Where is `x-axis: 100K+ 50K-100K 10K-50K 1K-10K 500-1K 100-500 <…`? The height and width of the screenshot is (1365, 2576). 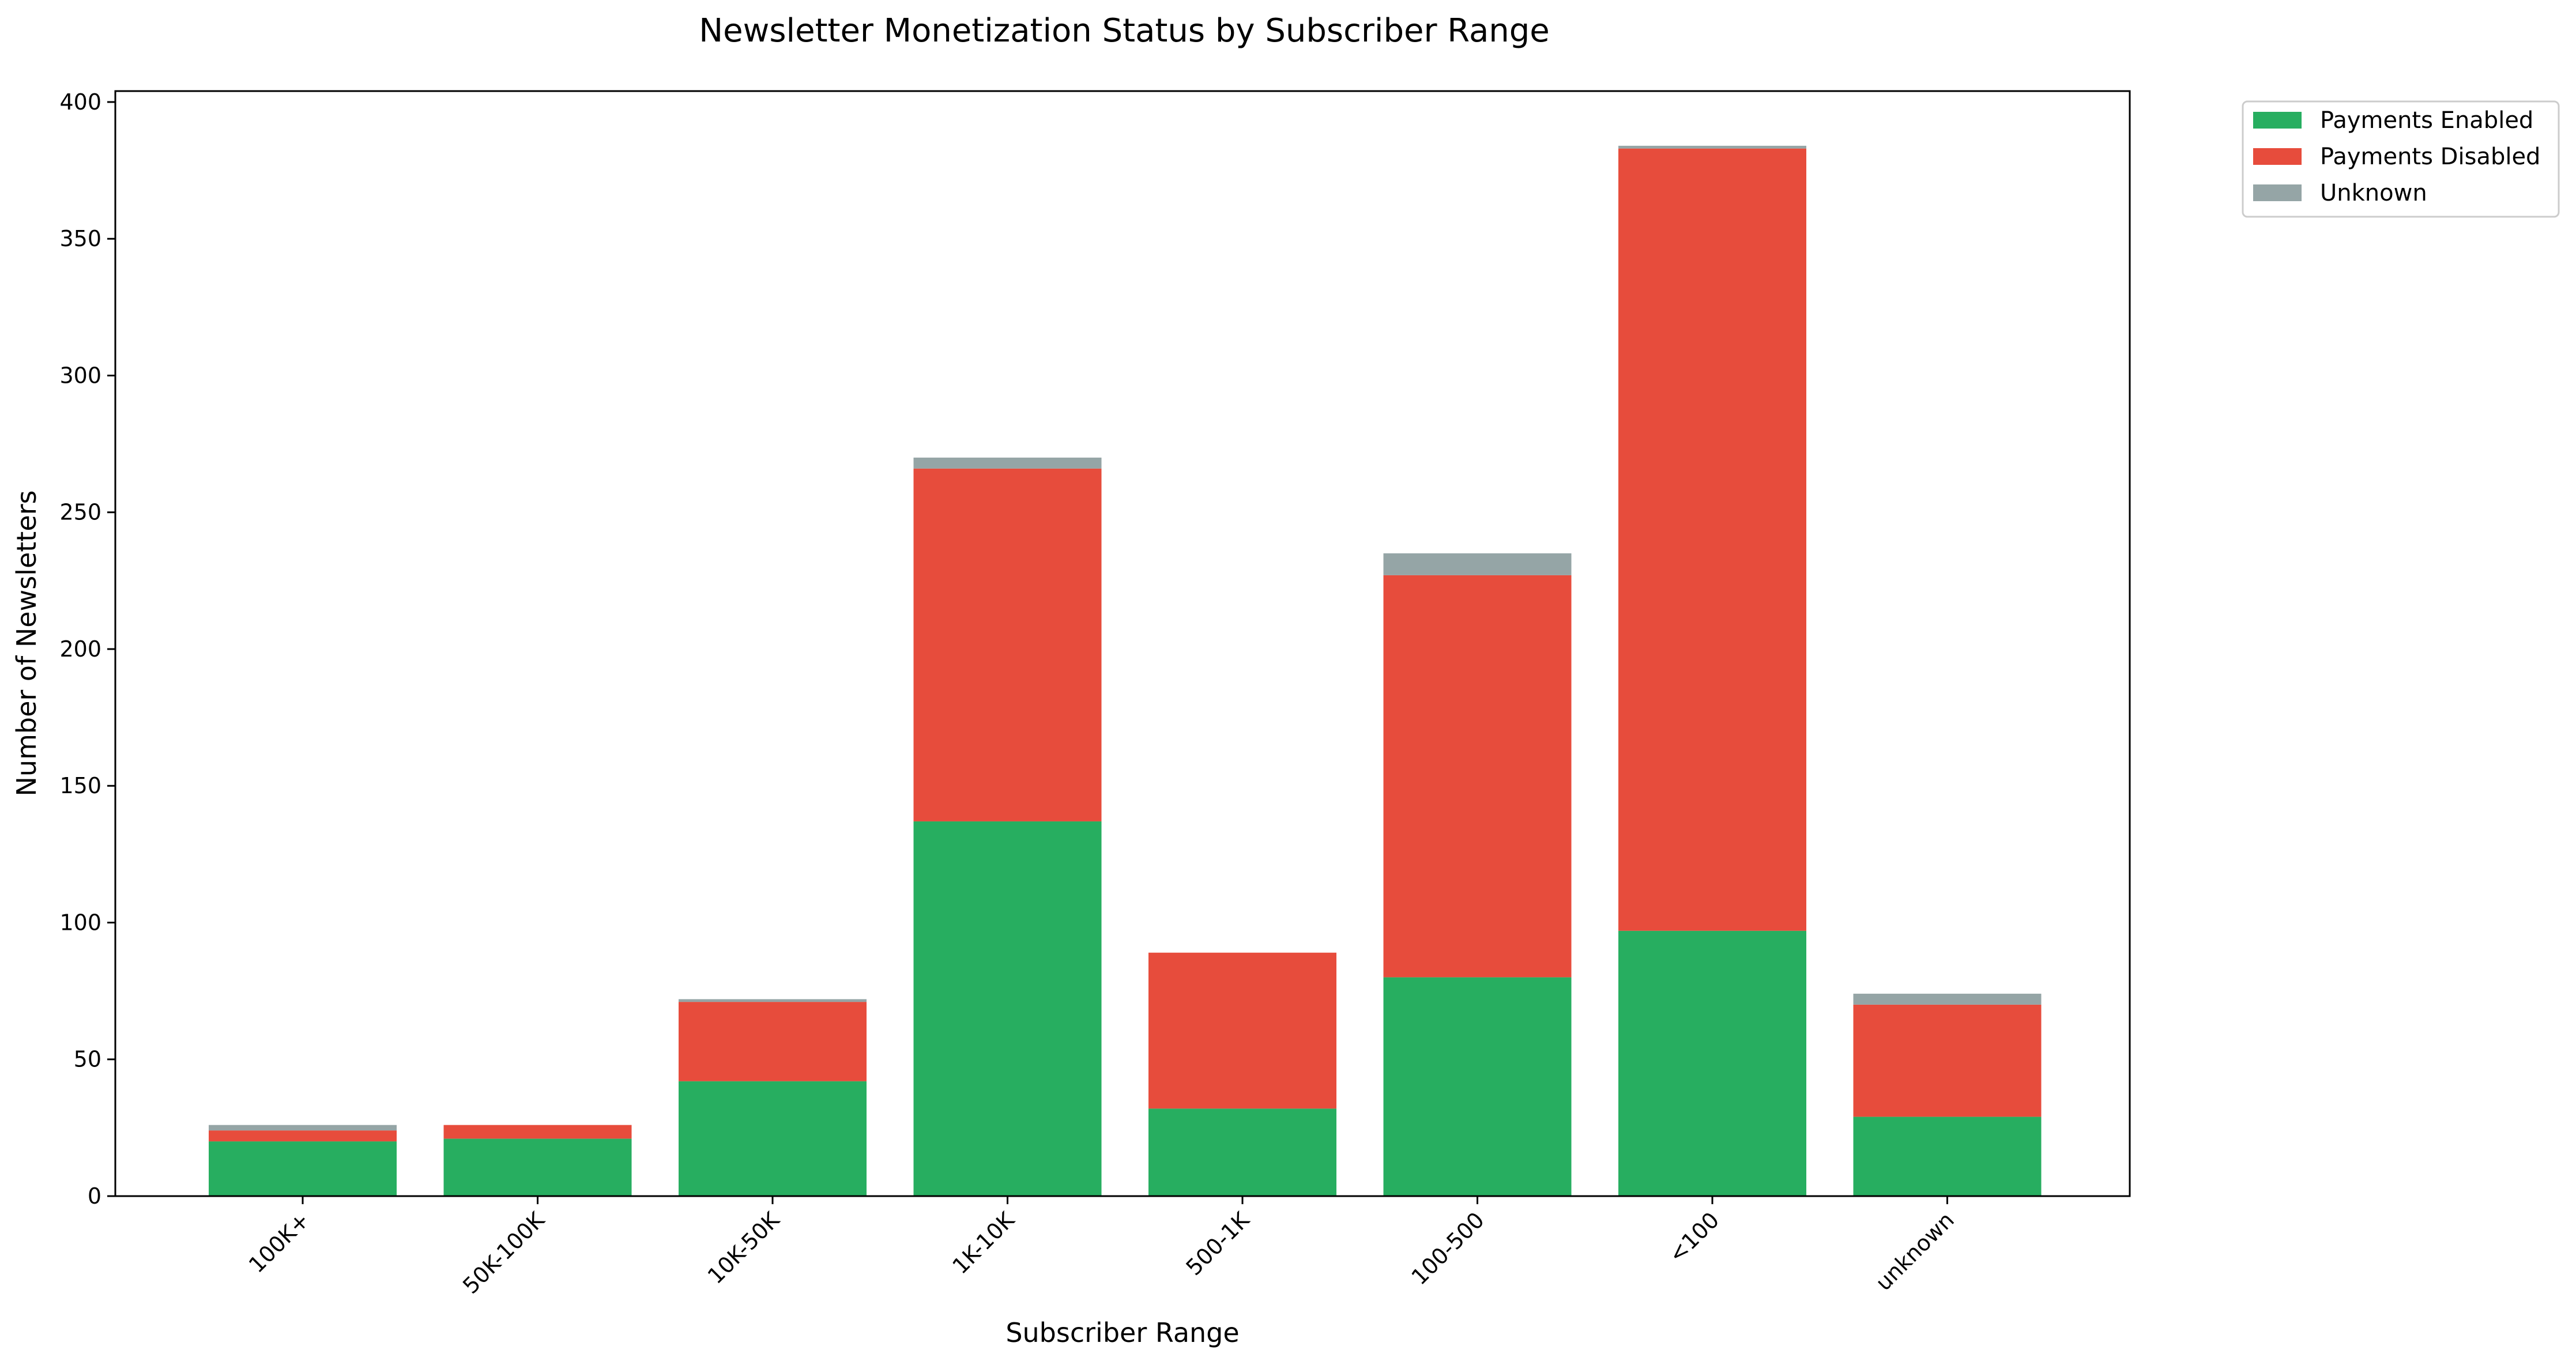 x-axis: 100K+ 50K-100K 10K-50K 1K-10K 500-1K 100-500 <… is located at coordinates (1101, 1247).